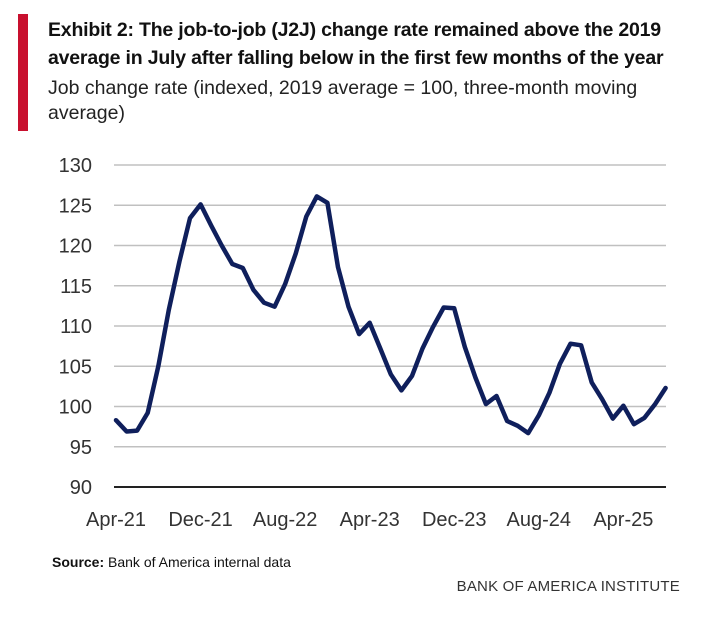  I want to click on x-tick-label-aug-22: Aug-22, so click(285, 520).